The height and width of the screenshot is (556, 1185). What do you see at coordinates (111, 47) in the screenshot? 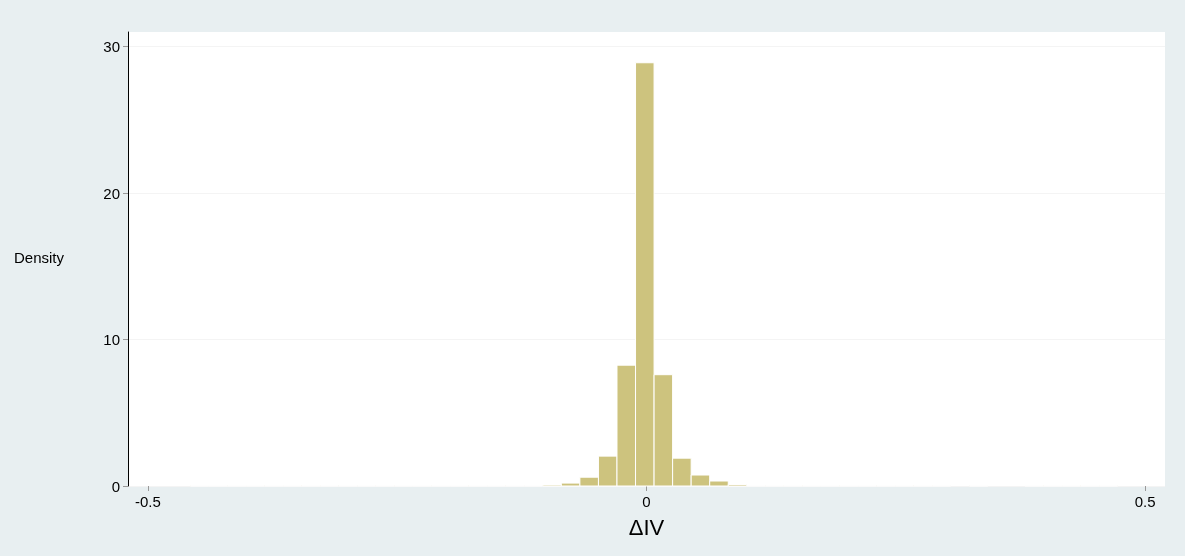
I see `y-tick-label: 30` at bounding box center [111, 47].